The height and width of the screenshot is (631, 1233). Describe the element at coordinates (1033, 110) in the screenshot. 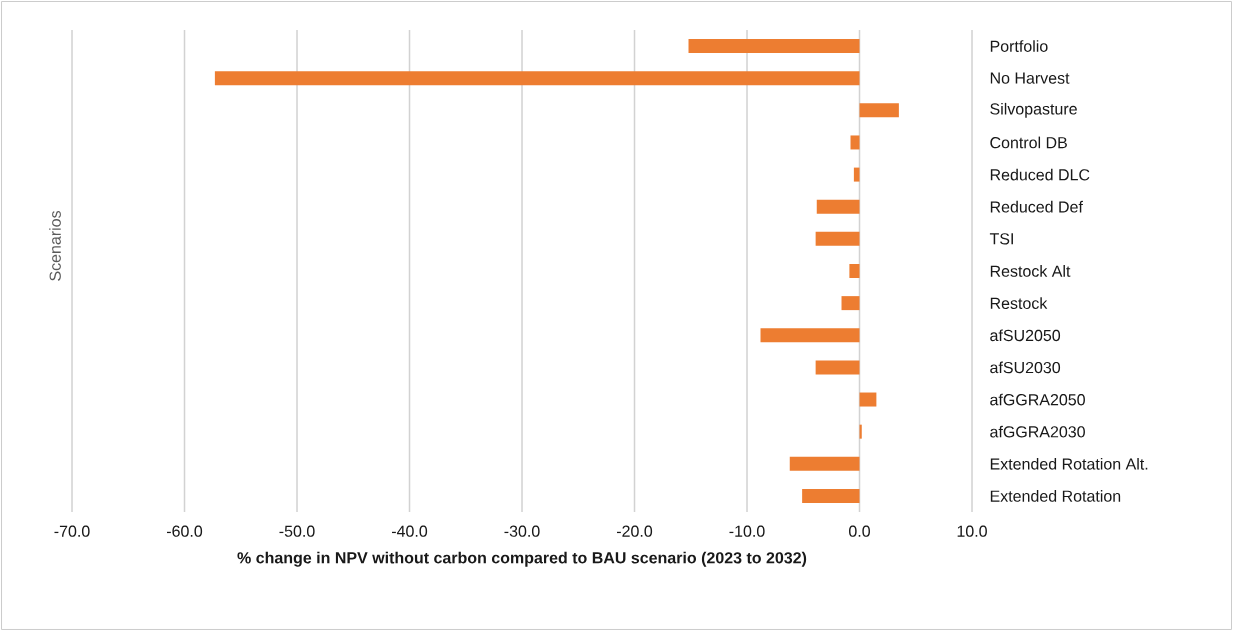

I see `y-tick-label: Silvopasture` at that location.